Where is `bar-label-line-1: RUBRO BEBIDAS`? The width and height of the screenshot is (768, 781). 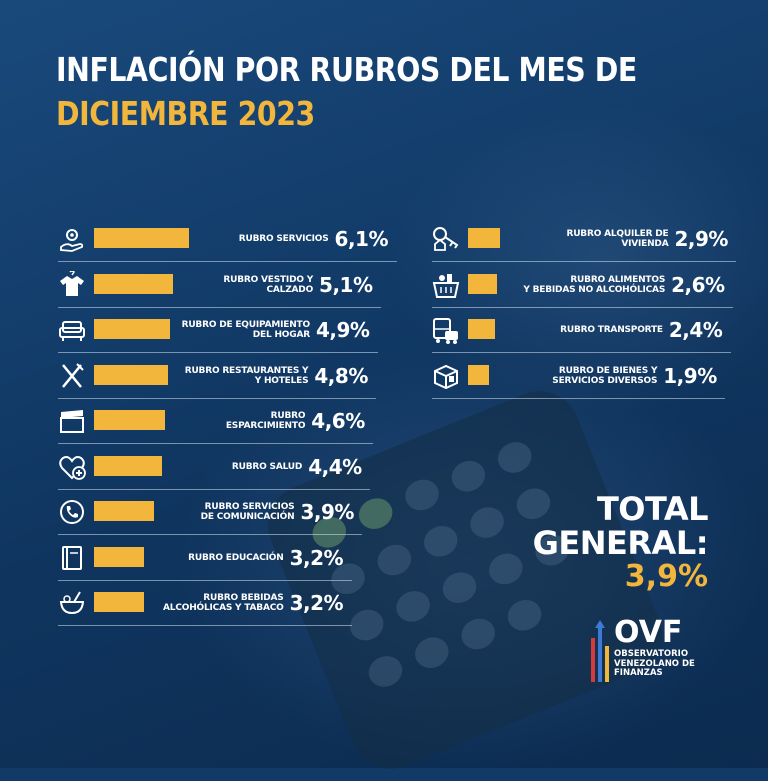 bar-label-line-1: RUBRO BEBIDAS is located at coordinates (243, 598).